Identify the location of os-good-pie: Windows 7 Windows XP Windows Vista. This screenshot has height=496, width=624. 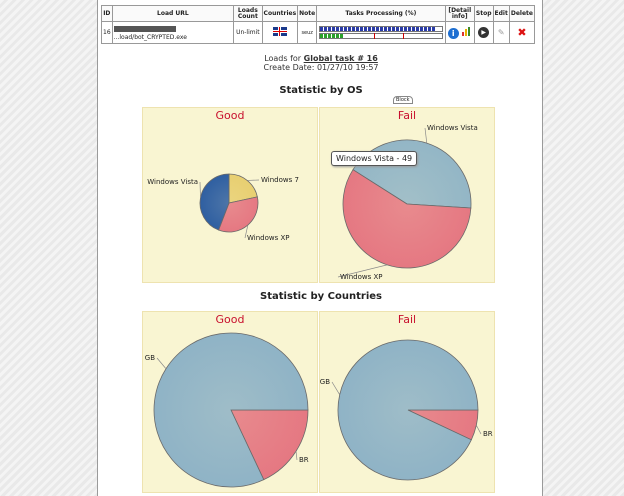
(223, 207).